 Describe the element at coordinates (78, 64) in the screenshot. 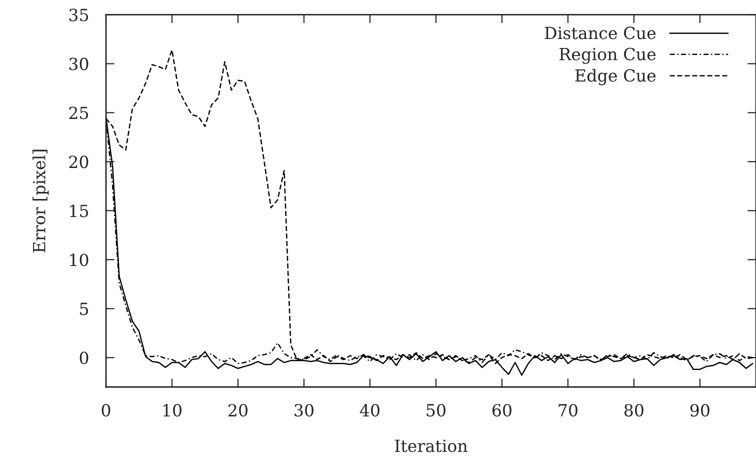

I see `y-tick-label: 30` at that location.